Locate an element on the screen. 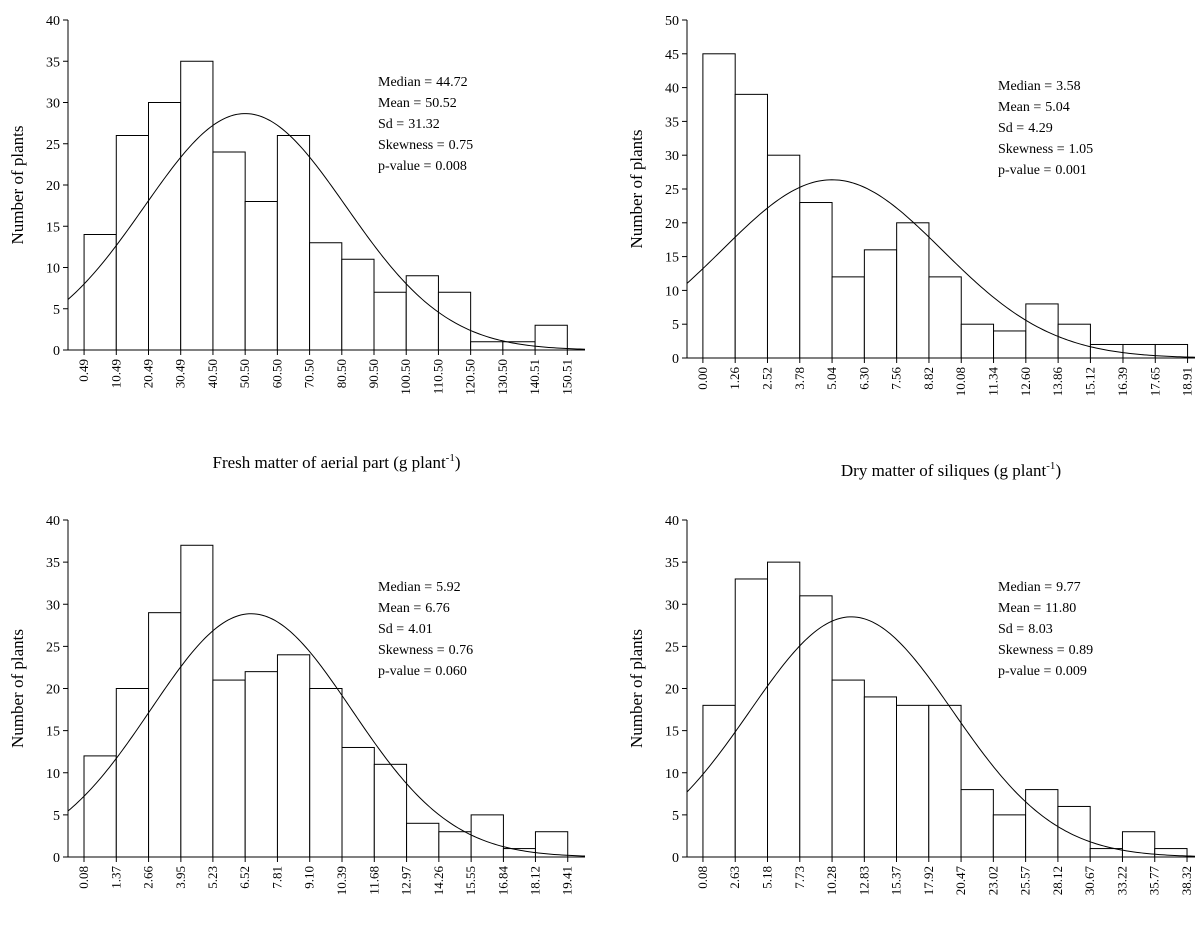  stat-annotation: Mean = 50.52 is located at coordinates (417, 103).